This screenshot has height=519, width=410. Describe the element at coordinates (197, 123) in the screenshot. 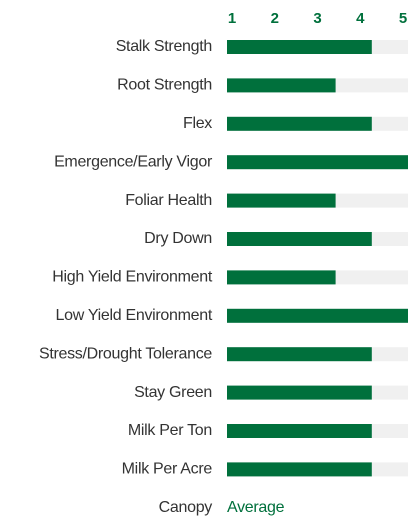

I see `category-label: Flex` at that location.